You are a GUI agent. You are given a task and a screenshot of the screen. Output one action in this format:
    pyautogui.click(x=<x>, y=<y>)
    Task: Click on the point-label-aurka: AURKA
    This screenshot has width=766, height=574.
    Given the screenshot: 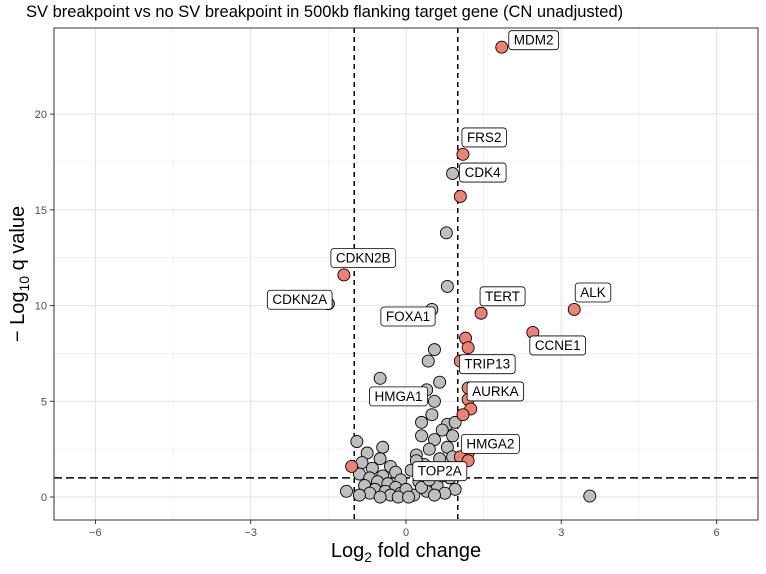 What is the action you would take?
    pyautogui.click(x=495, y=391)
    